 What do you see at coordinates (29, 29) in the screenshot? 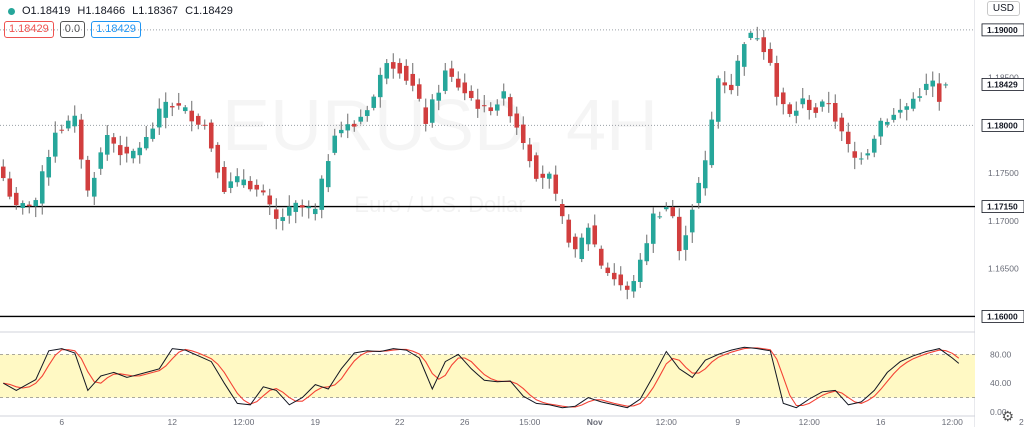
I see `sell-price-badge: 1.18429` at bounding box center [29, 29].